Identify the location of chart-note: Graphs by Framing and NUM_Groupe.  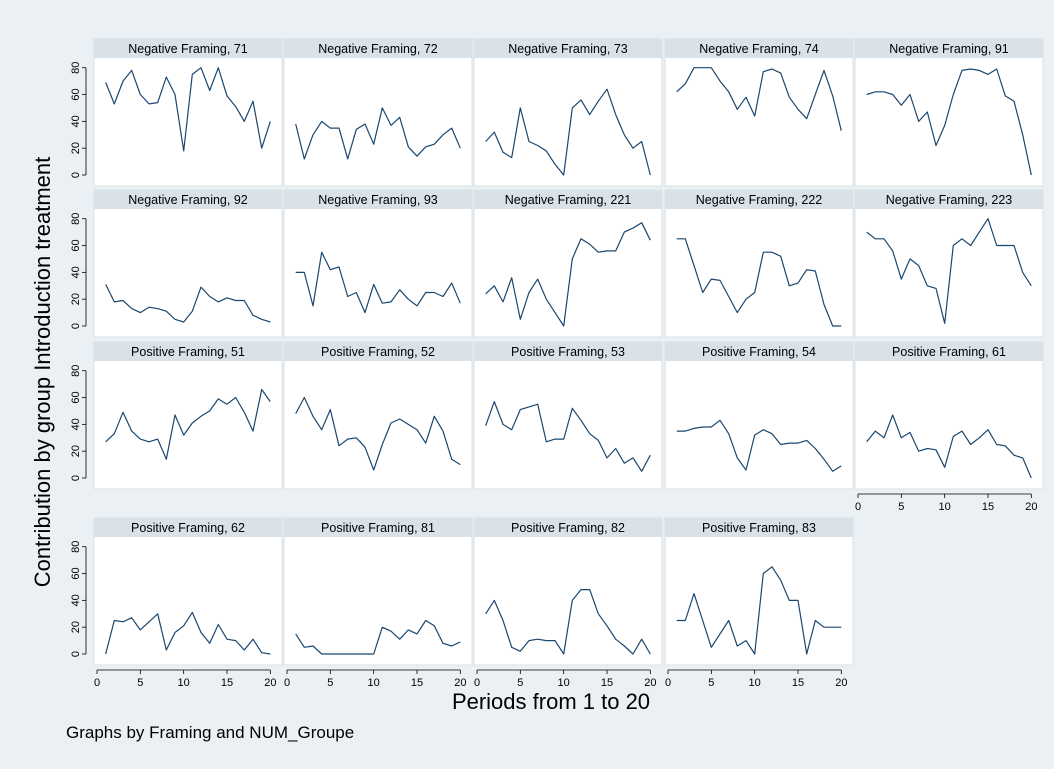
(210, 732).